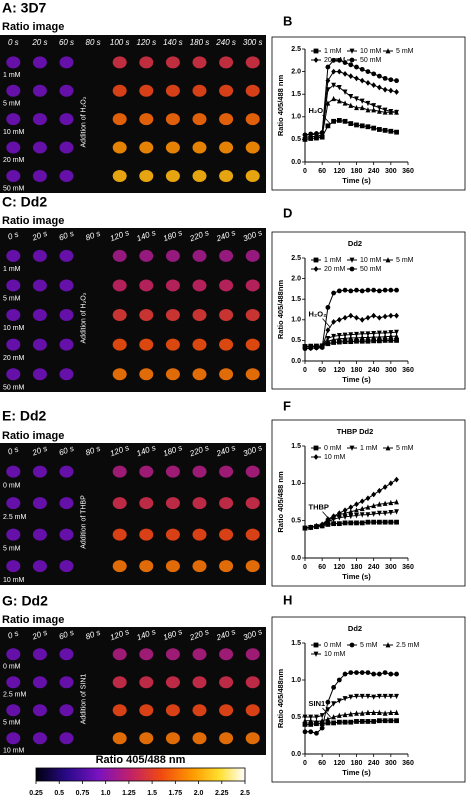 The height and width of the screenshot is (805, 471). What do you see at coordinates (316, 269) in the screenshot?
I see `legend-marker` at bounding box center [316, 269].